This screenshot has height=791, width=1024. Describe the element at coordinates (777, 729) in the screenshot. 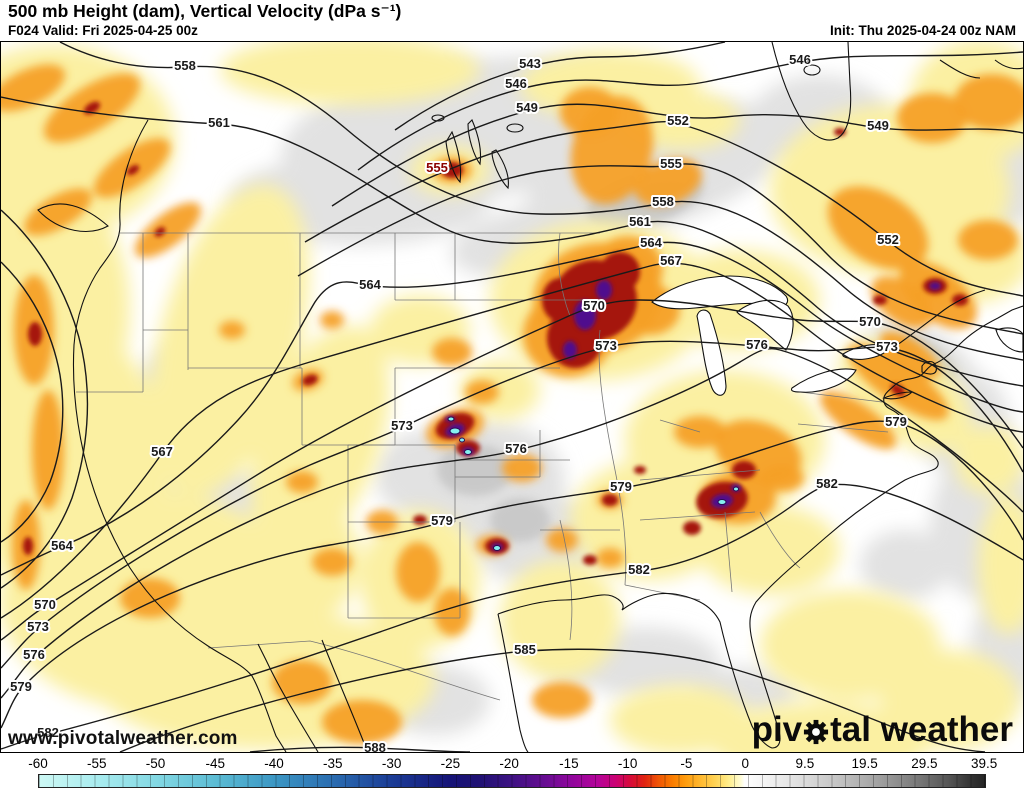

I see `logo-text-before: piv` at that location.